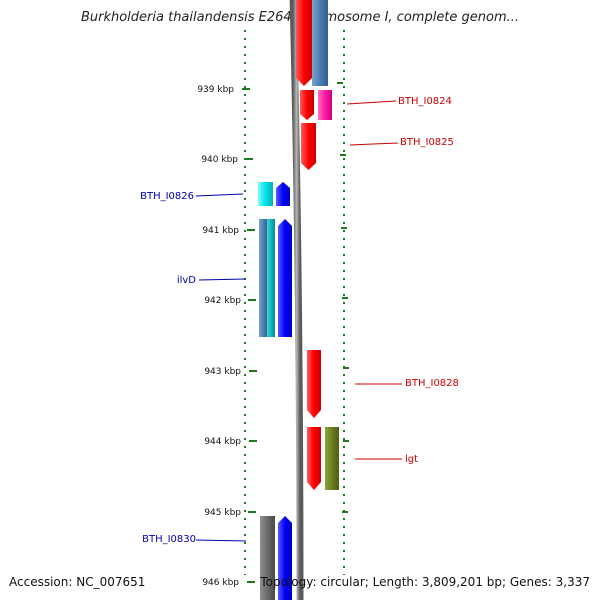 The image size is (600, 600). I want to click on gene-BTH_I0826, so click(283, 194).